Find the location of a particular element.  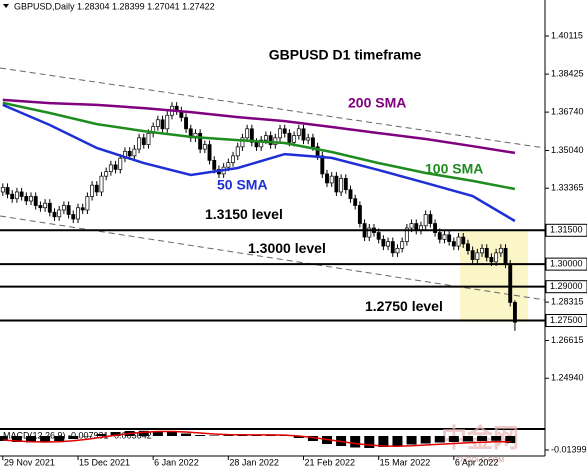

y-tick-label: 1.40115 is located at coordinates (567, 35).